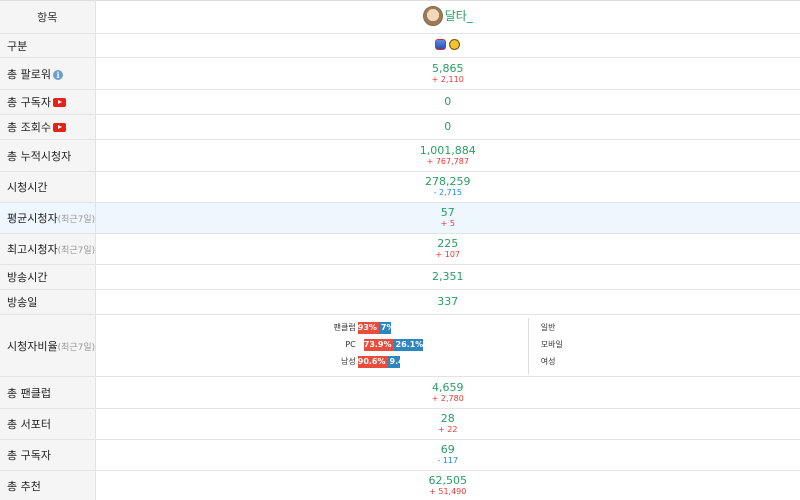 This screenshot has height=500, width=800. I want to click on row-value-supporters_total: 28 + 22, so click(447, 424).